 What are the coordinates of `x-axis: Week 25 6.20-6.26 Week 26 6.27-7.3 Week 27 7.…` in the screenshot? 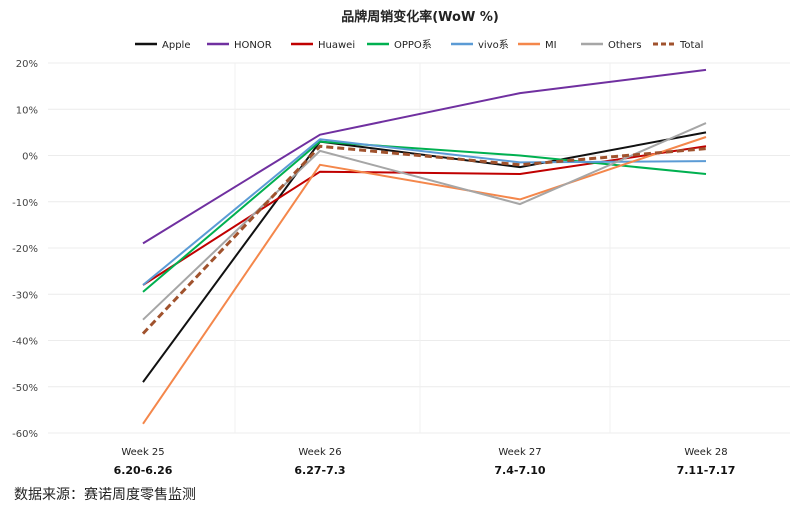 It's located at (425, 462).